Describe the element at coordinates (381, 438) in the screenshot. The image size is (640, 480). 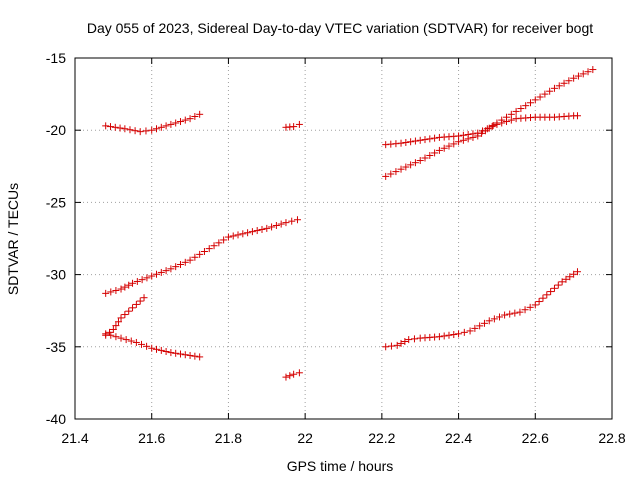
I see `x-tick-label: 22.2` at that location.